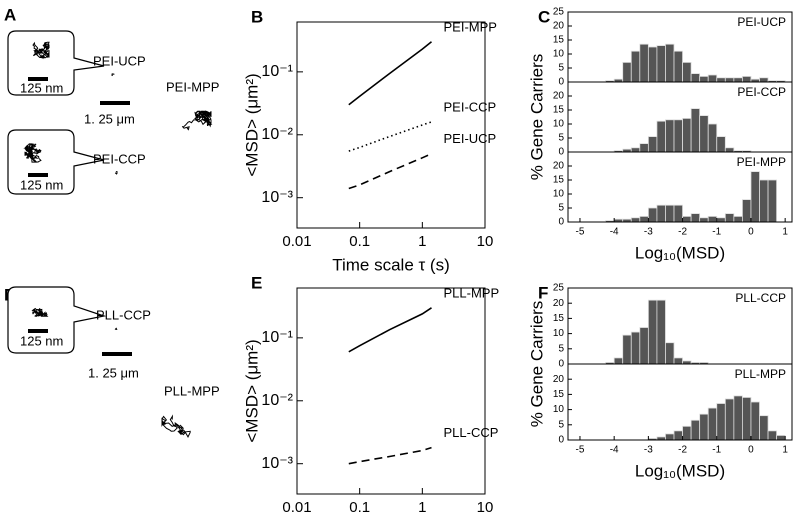  I want to click on trajectory-label: PEI-CCP, so click(119, 158).